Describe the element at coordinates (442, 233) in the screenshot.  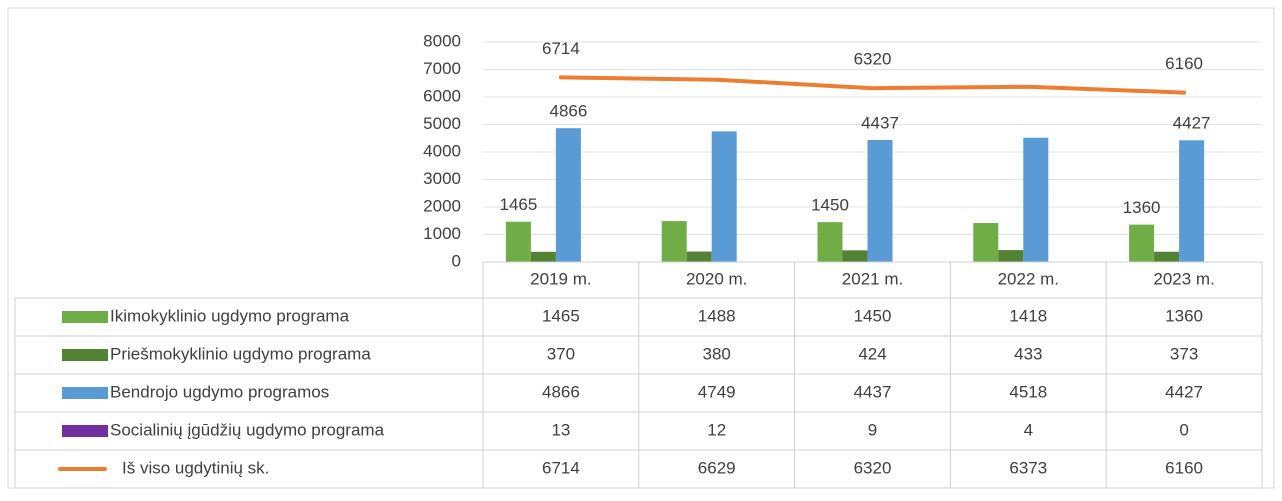
I see `y-tick-label: 1000` at that location.